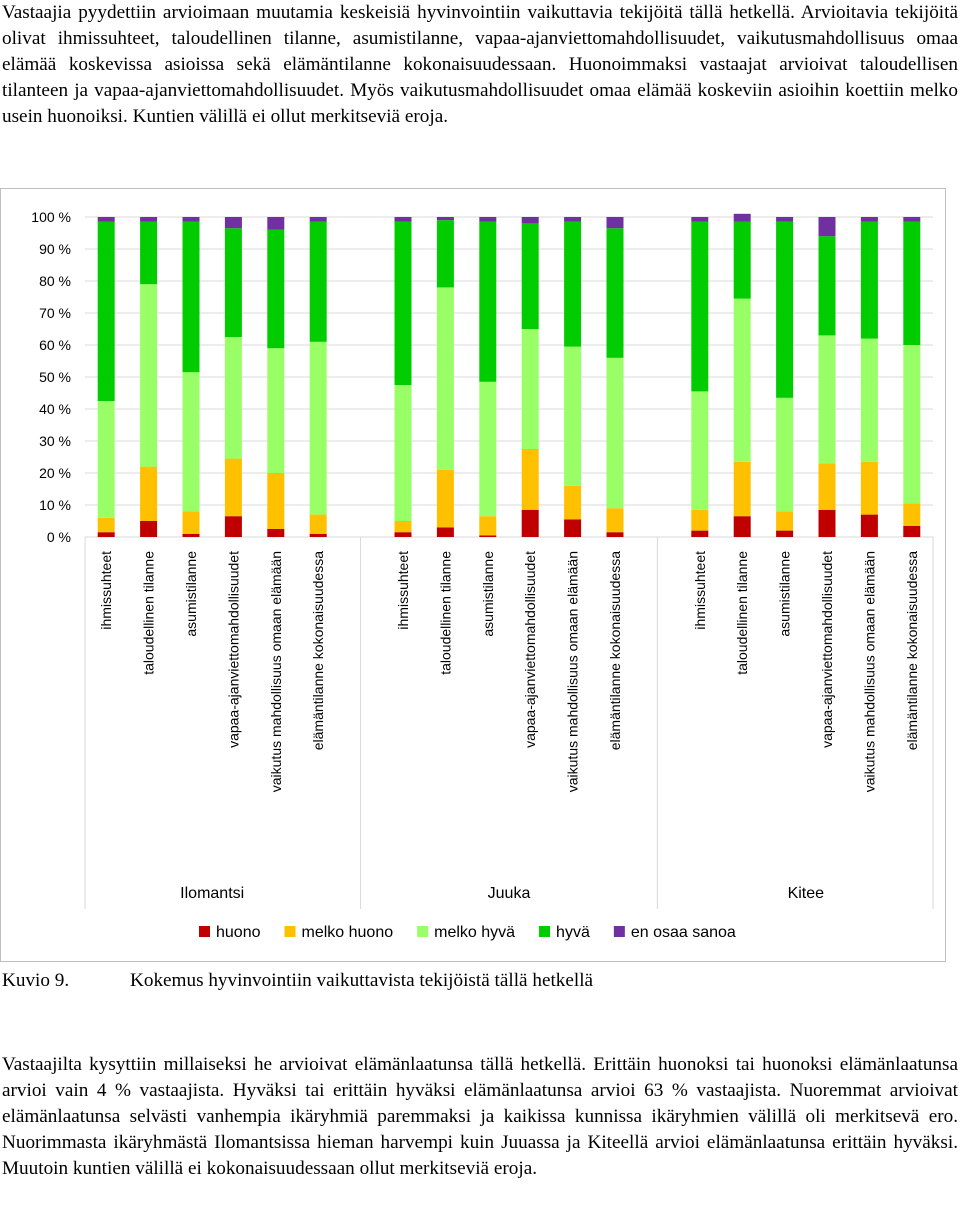  What do you see at coordinates (55, 313) in the screenshot?
I see `y-tick-label: 70 %` at bounding box center [55, 313].